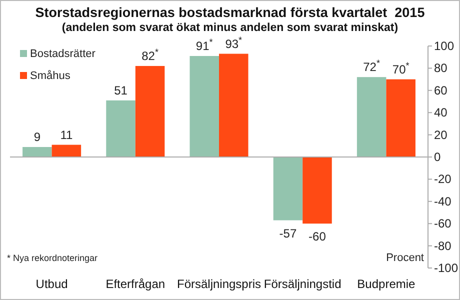 This screenshot has width=460, height=300. I want to click on chart-subtitle: (andelen som svarat ökat minus andelen som svarat minskat), so click(230, 28).